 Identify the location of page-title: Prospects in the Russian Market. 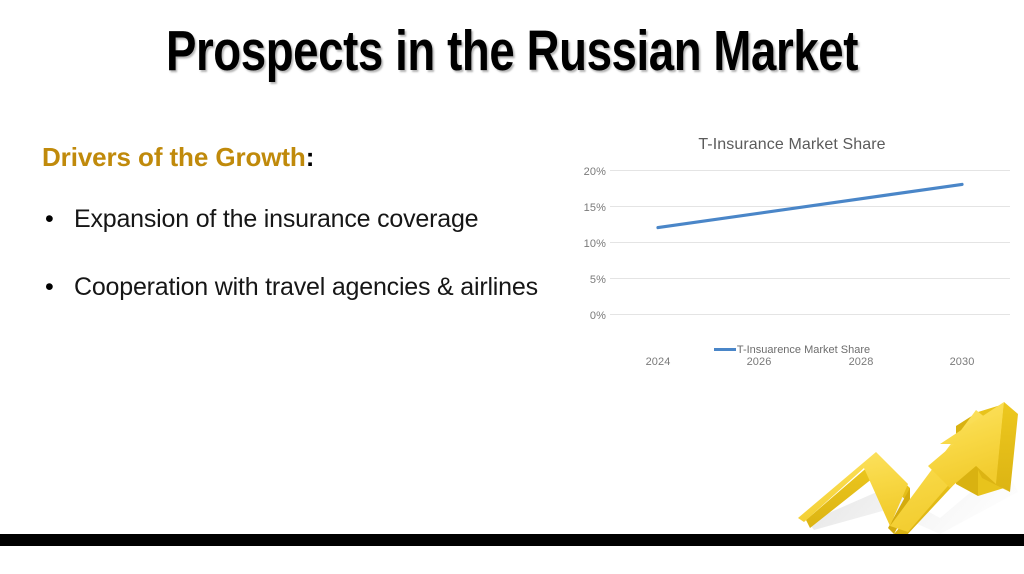
(512, 51).